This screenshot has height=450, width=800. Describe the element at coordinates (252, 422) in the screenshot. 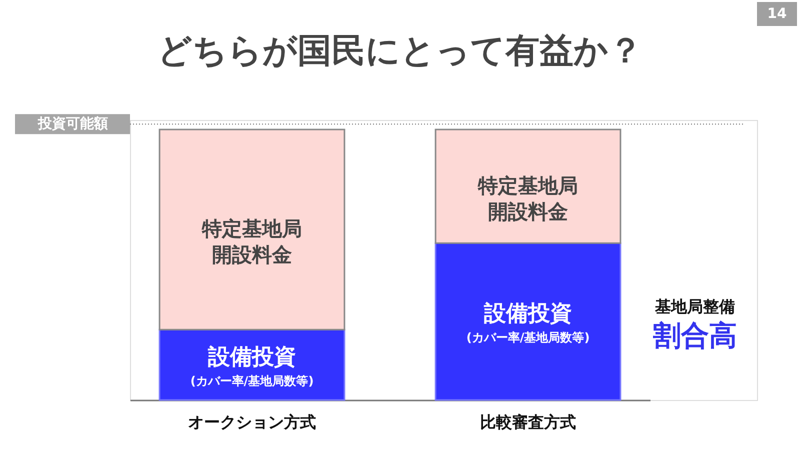

I see `x-tick-label: オークション方式` at that location.